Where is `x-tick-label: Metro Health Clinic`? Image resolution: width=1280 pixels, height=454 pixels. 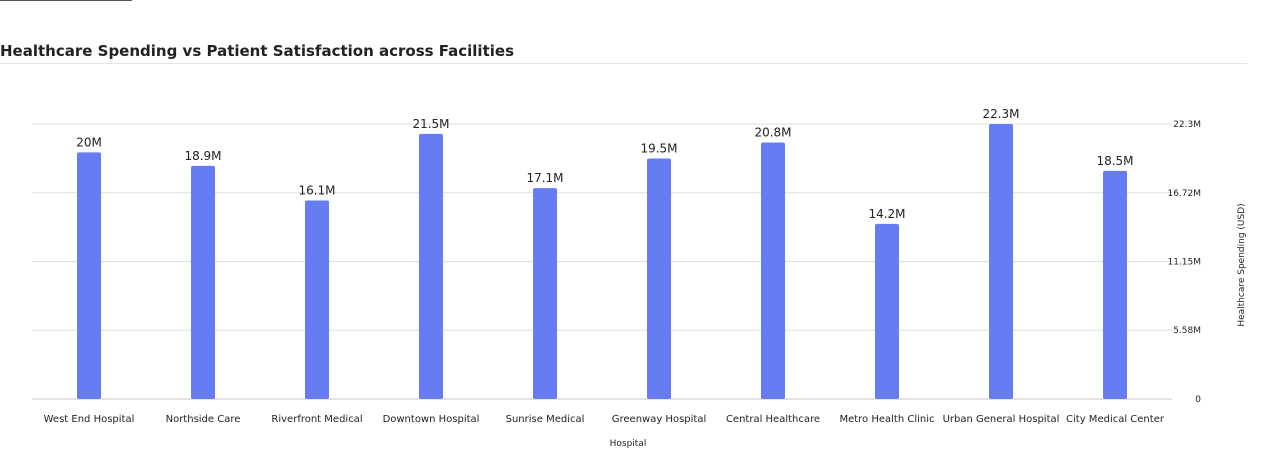
x-tick-label: Metro Health Clinic is located at coordinates (886, 419).